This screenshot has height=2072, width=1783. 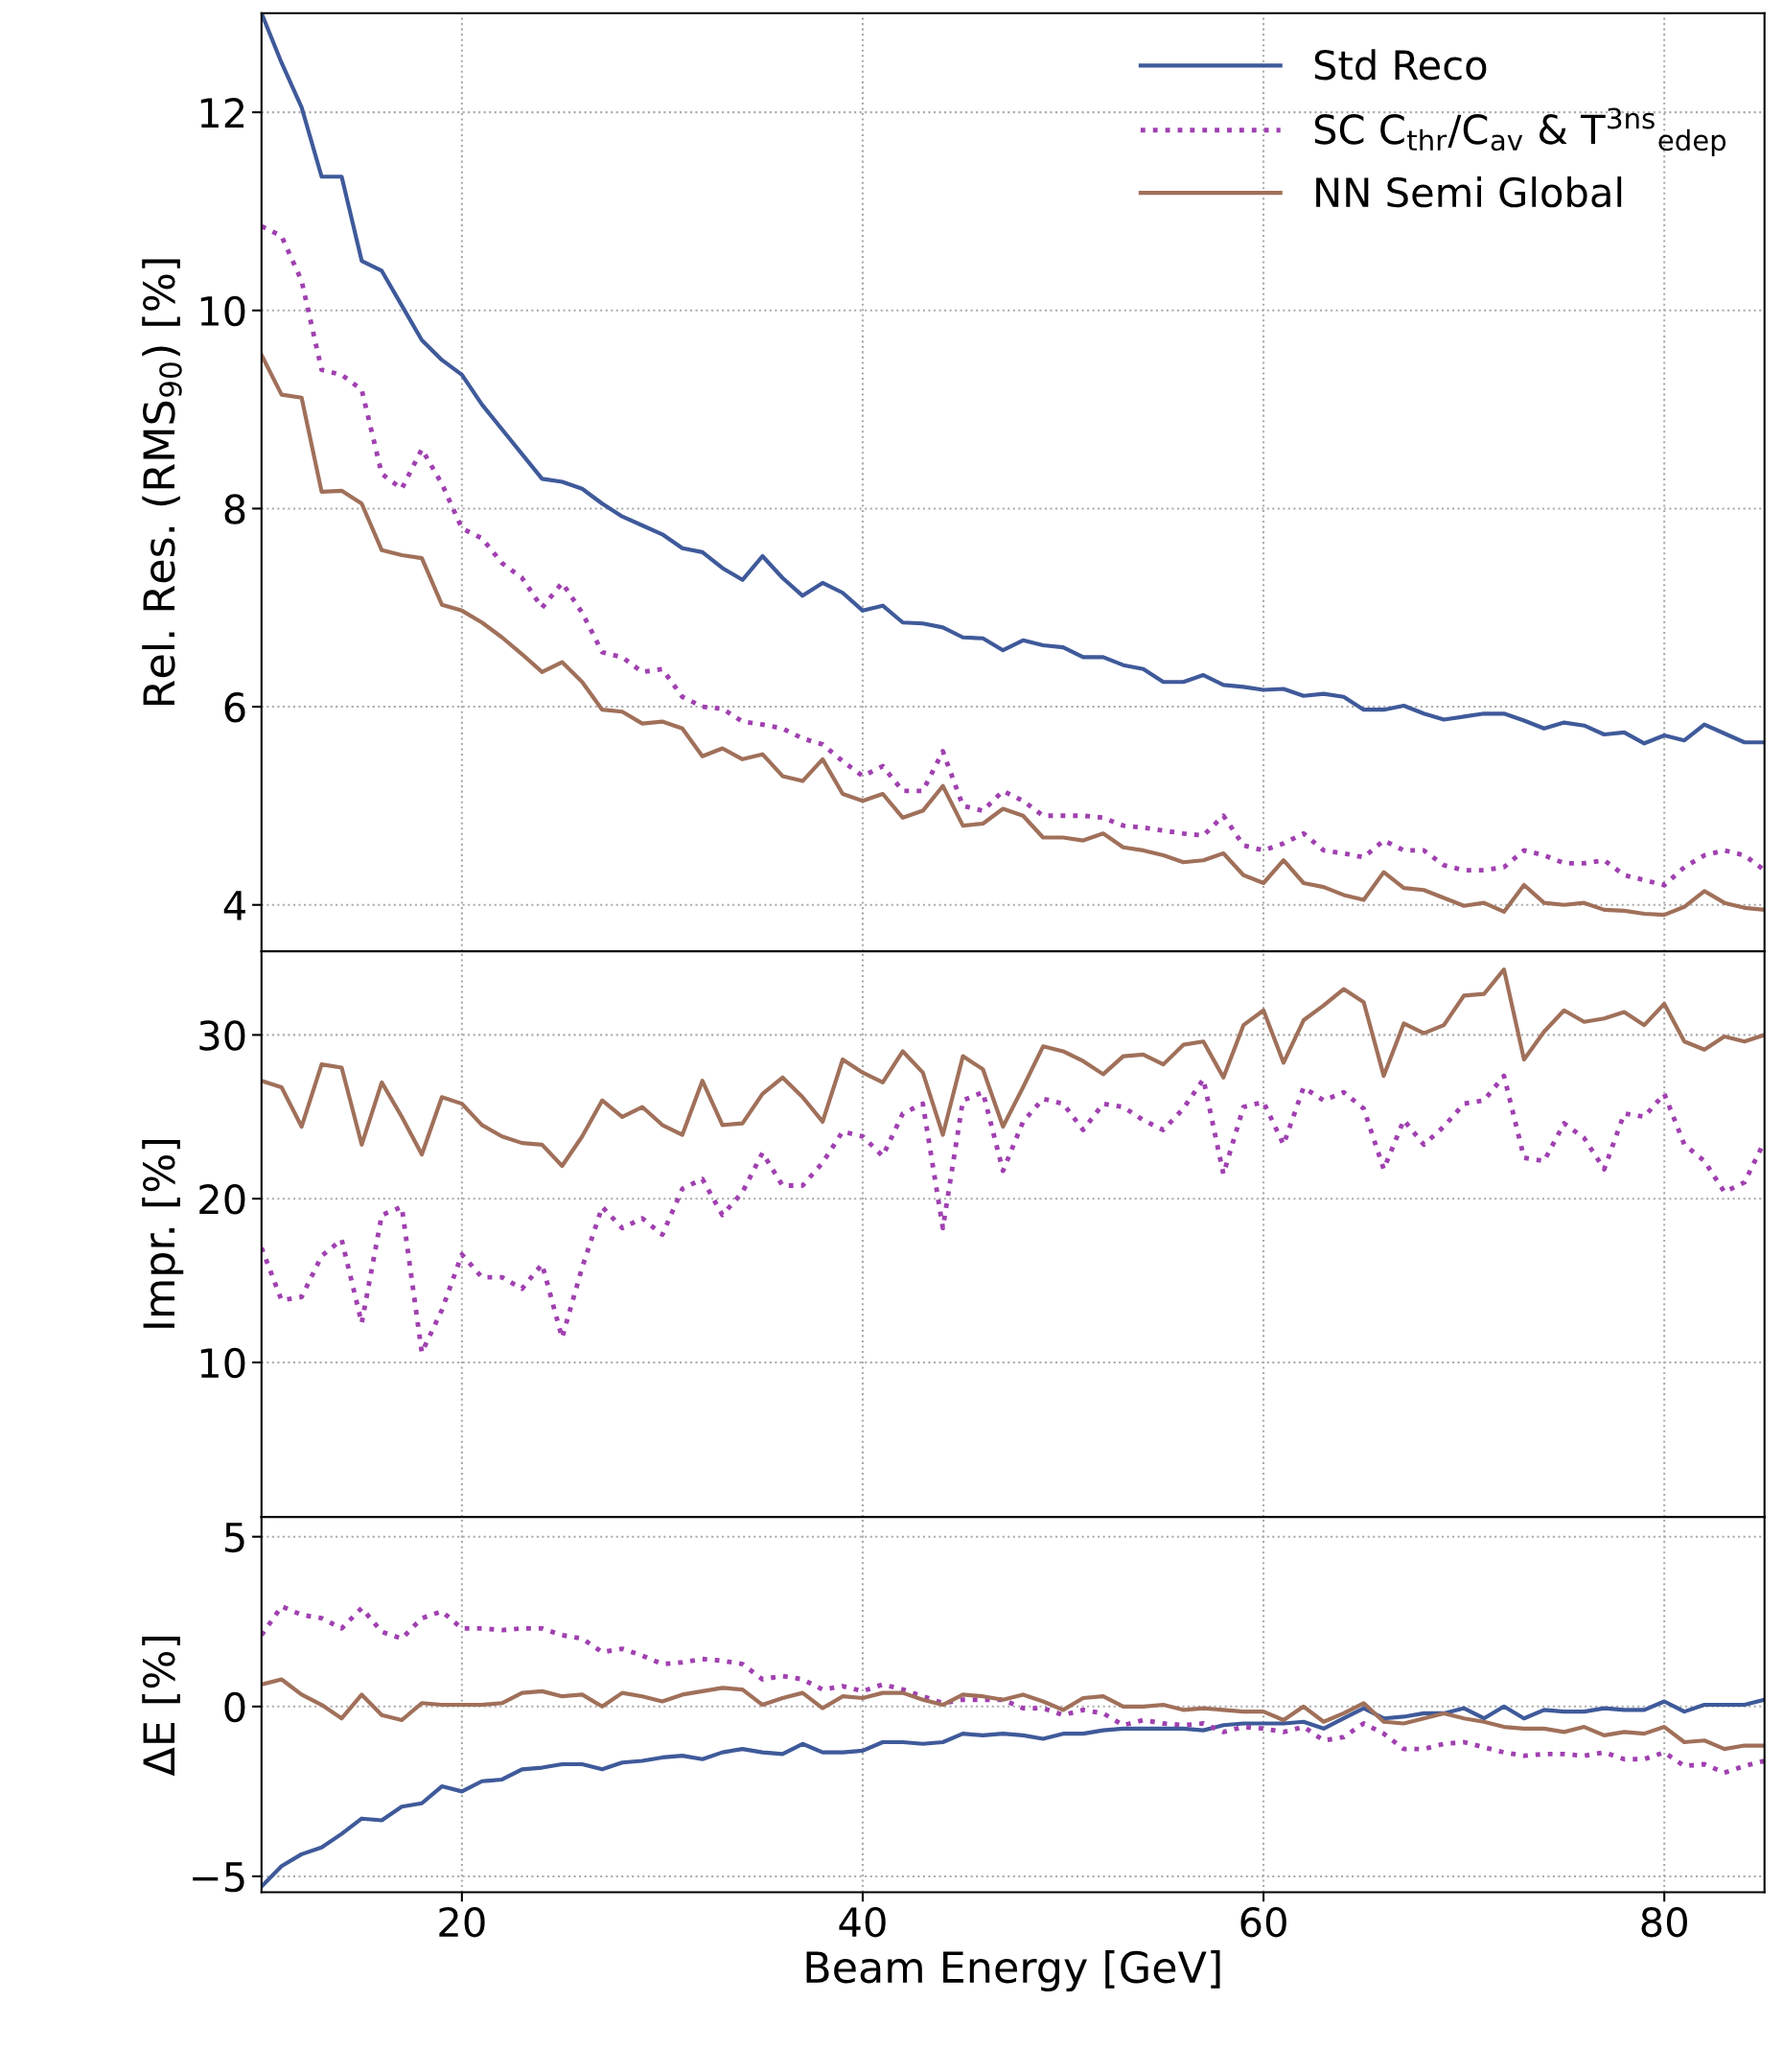 I want to click on legend-label: SC C$_{thr}$/C$_{av}$ & T$^{3ns}$$_{edep}$, so click(x=1520, y=131).